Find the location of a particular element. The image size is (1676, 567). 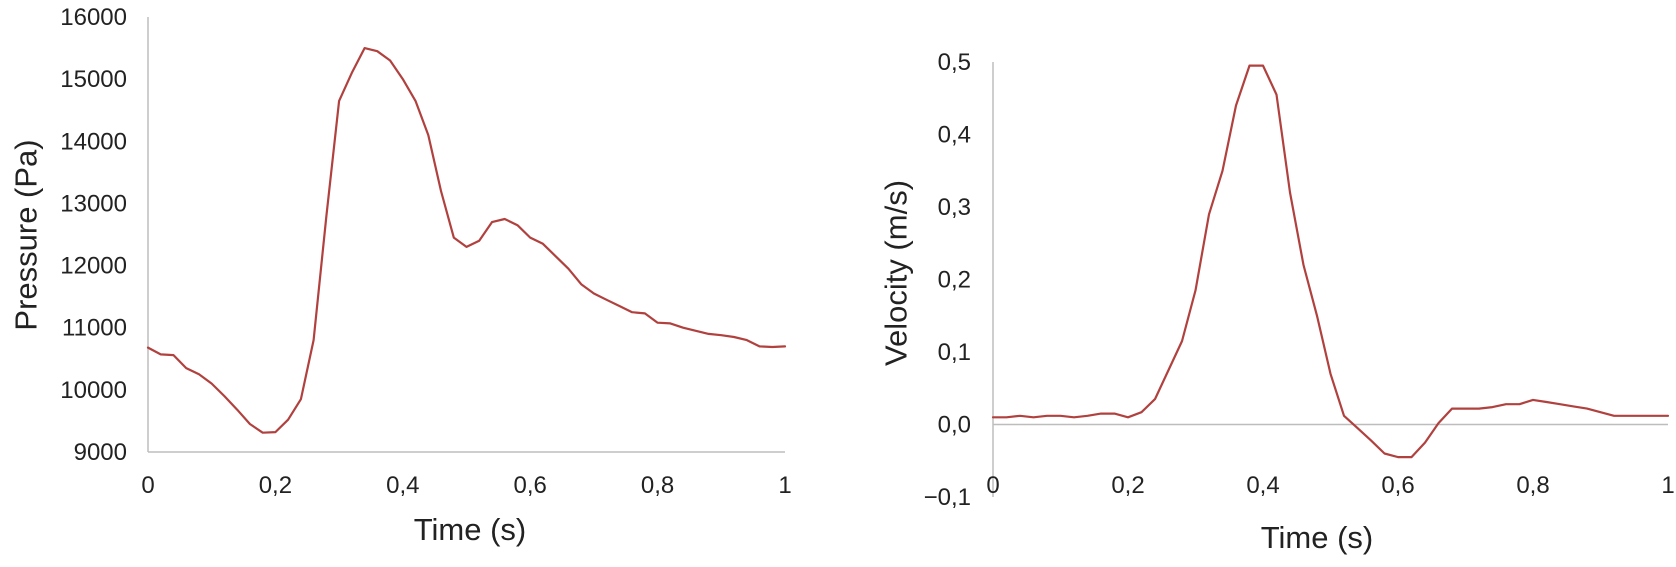

y-tick-label: 10000 is located at coordinates (93, 390).